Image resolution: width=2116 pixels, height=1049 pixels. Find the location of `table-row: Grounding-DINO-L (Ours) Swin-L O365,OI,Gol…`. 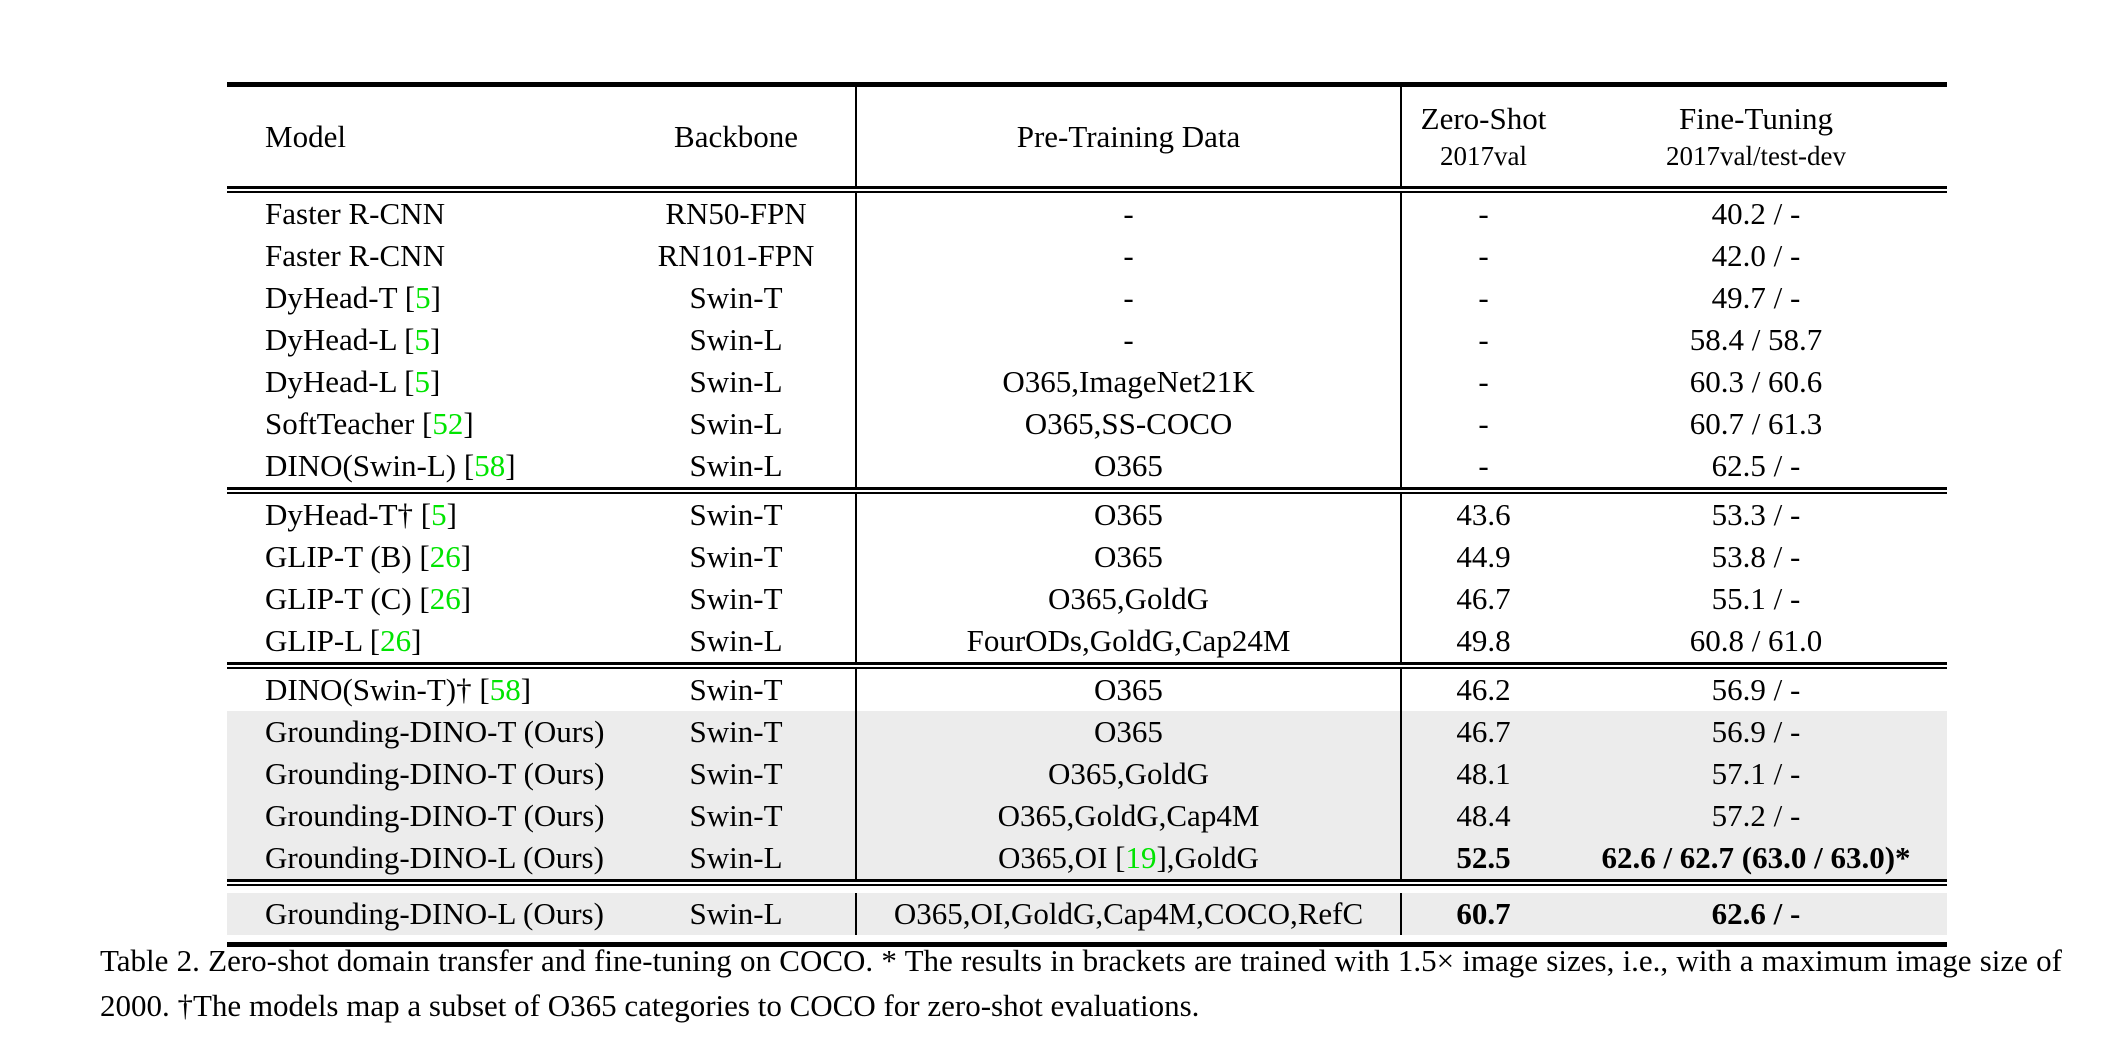

table-row: Grounding-DINO-L (Ours) Swin-L O365,OI,Gol… is located at coordinates (1087, 914).